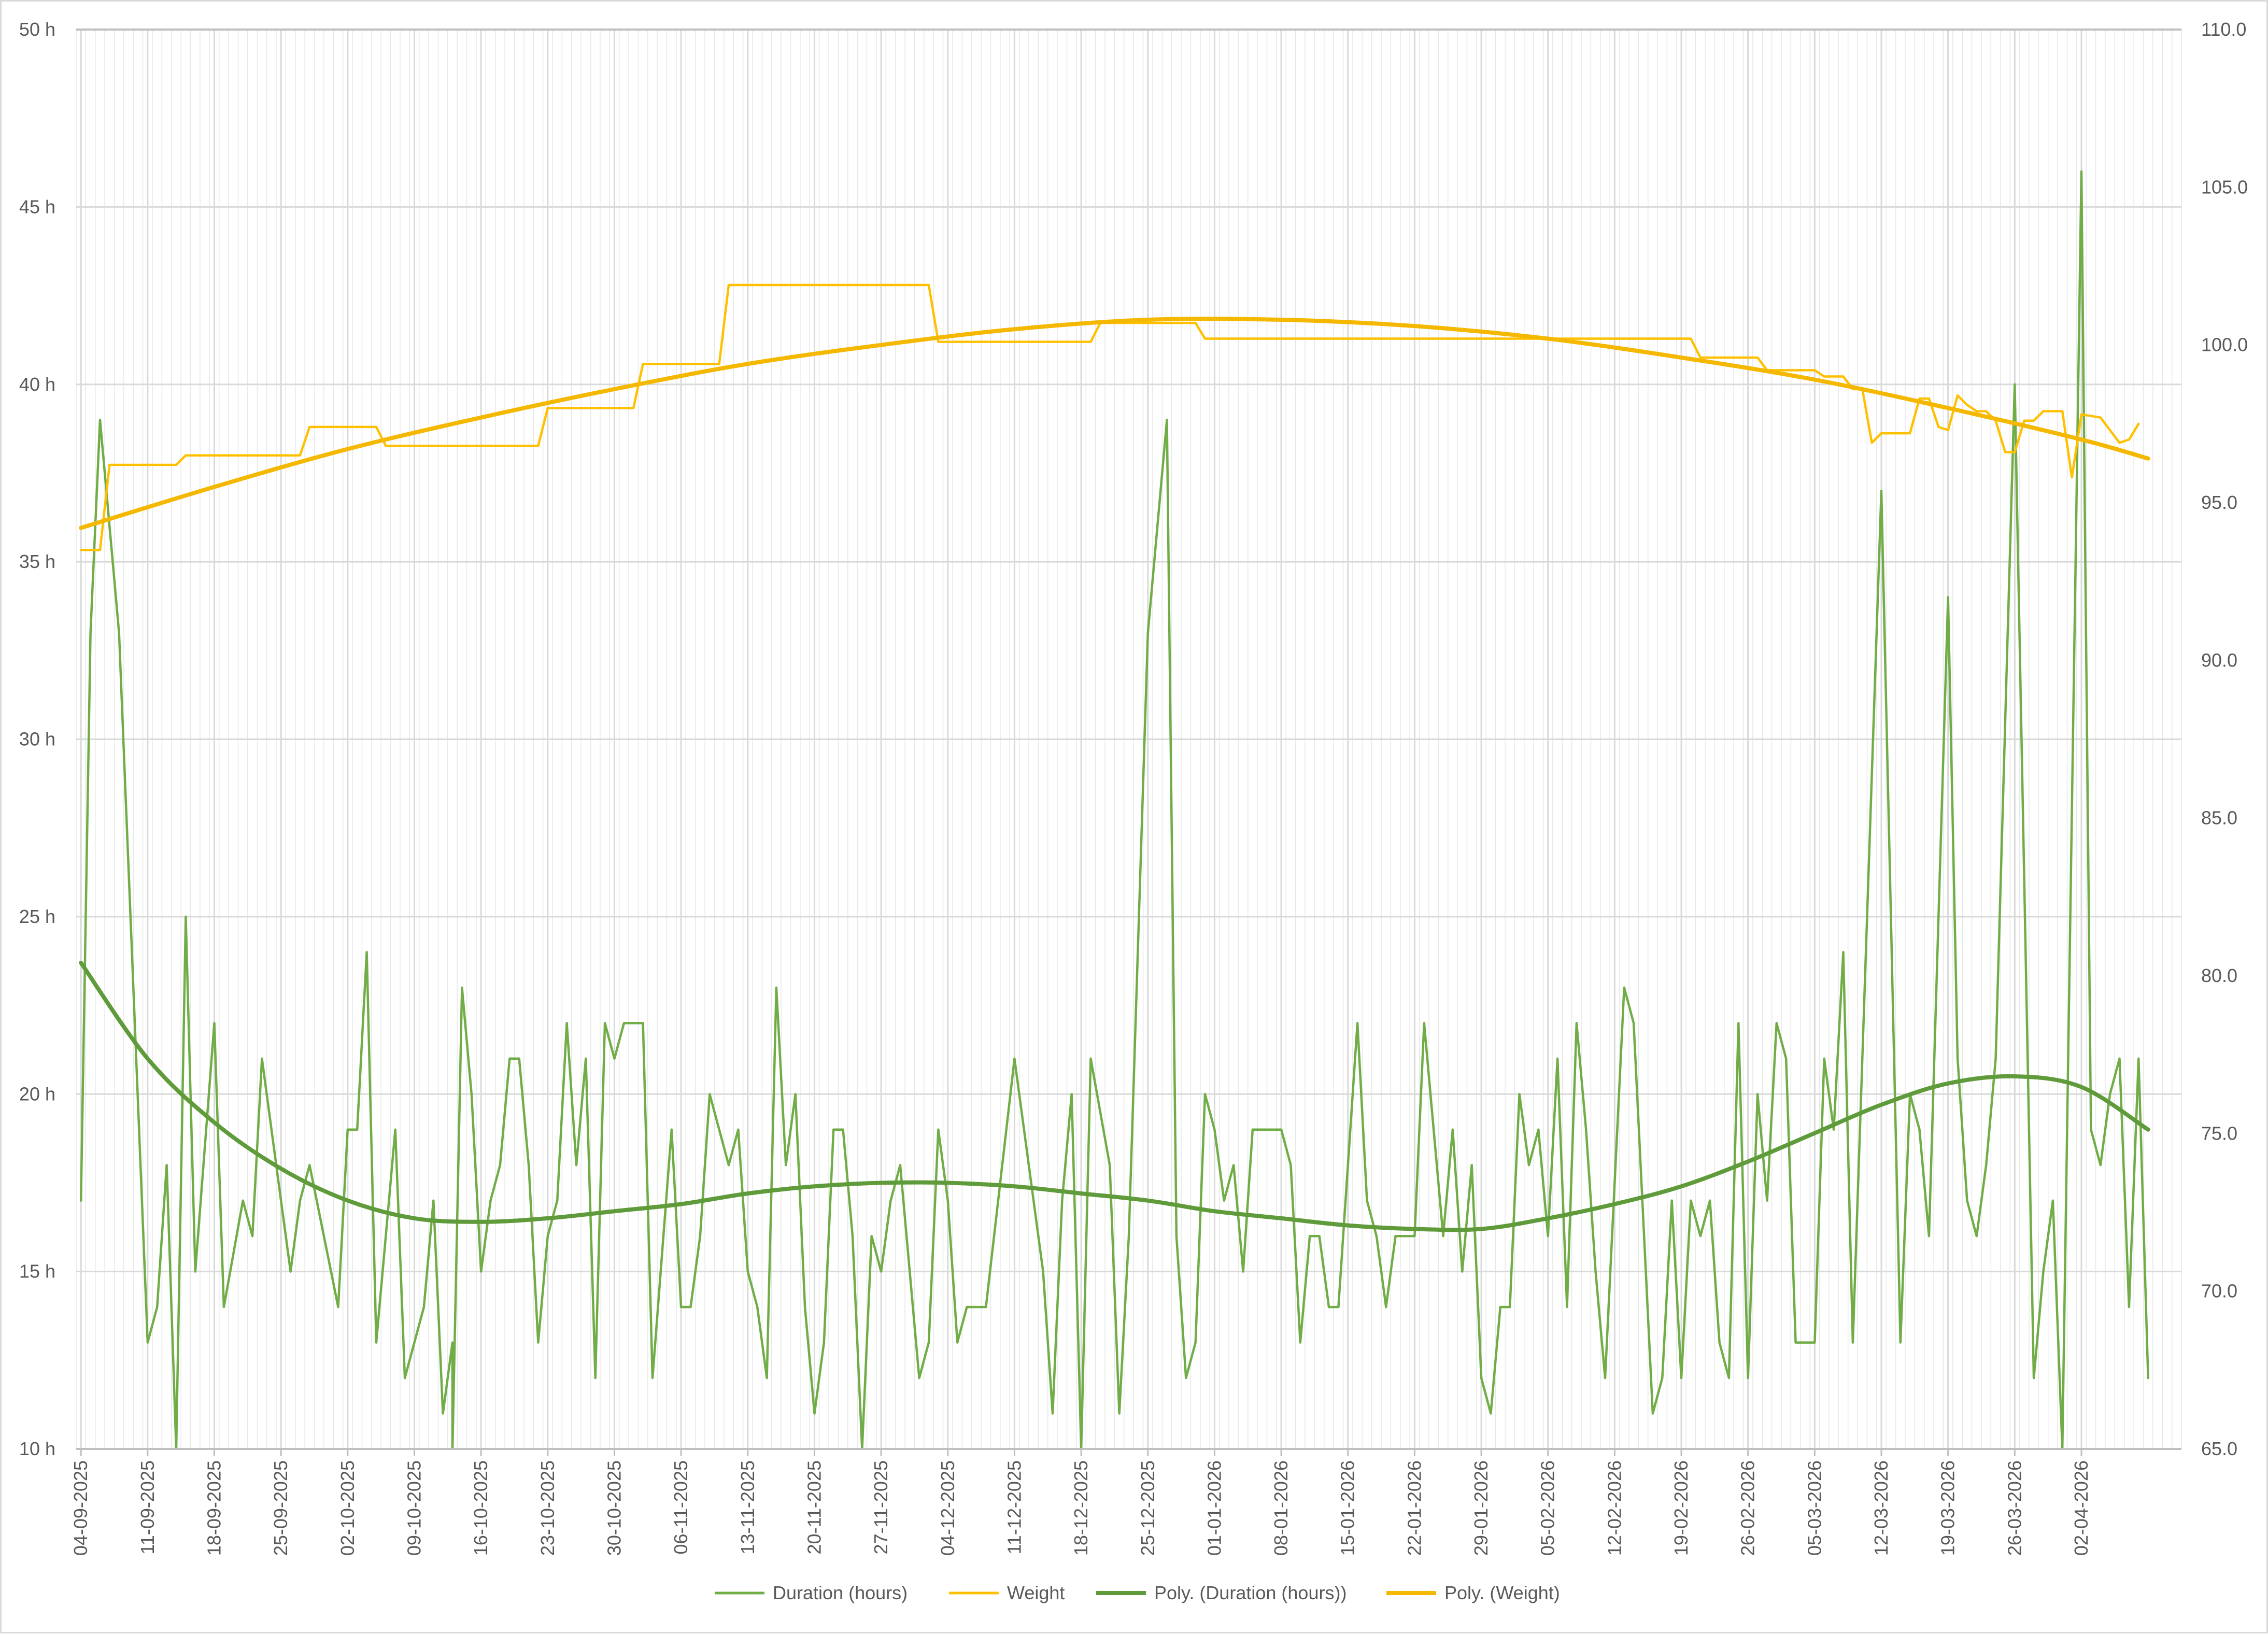 This screenshot has width=2268, height=1635. Describe the element at coordinates (37, 916) in the screenshot. I see `y-left-tick-label: 25 h` at that location.